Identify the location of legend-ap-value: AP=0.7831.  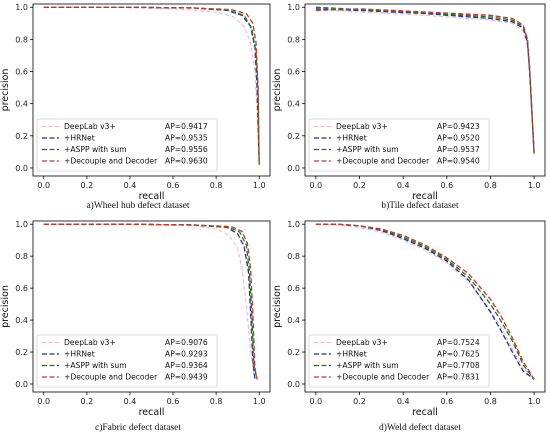
(458, 377).